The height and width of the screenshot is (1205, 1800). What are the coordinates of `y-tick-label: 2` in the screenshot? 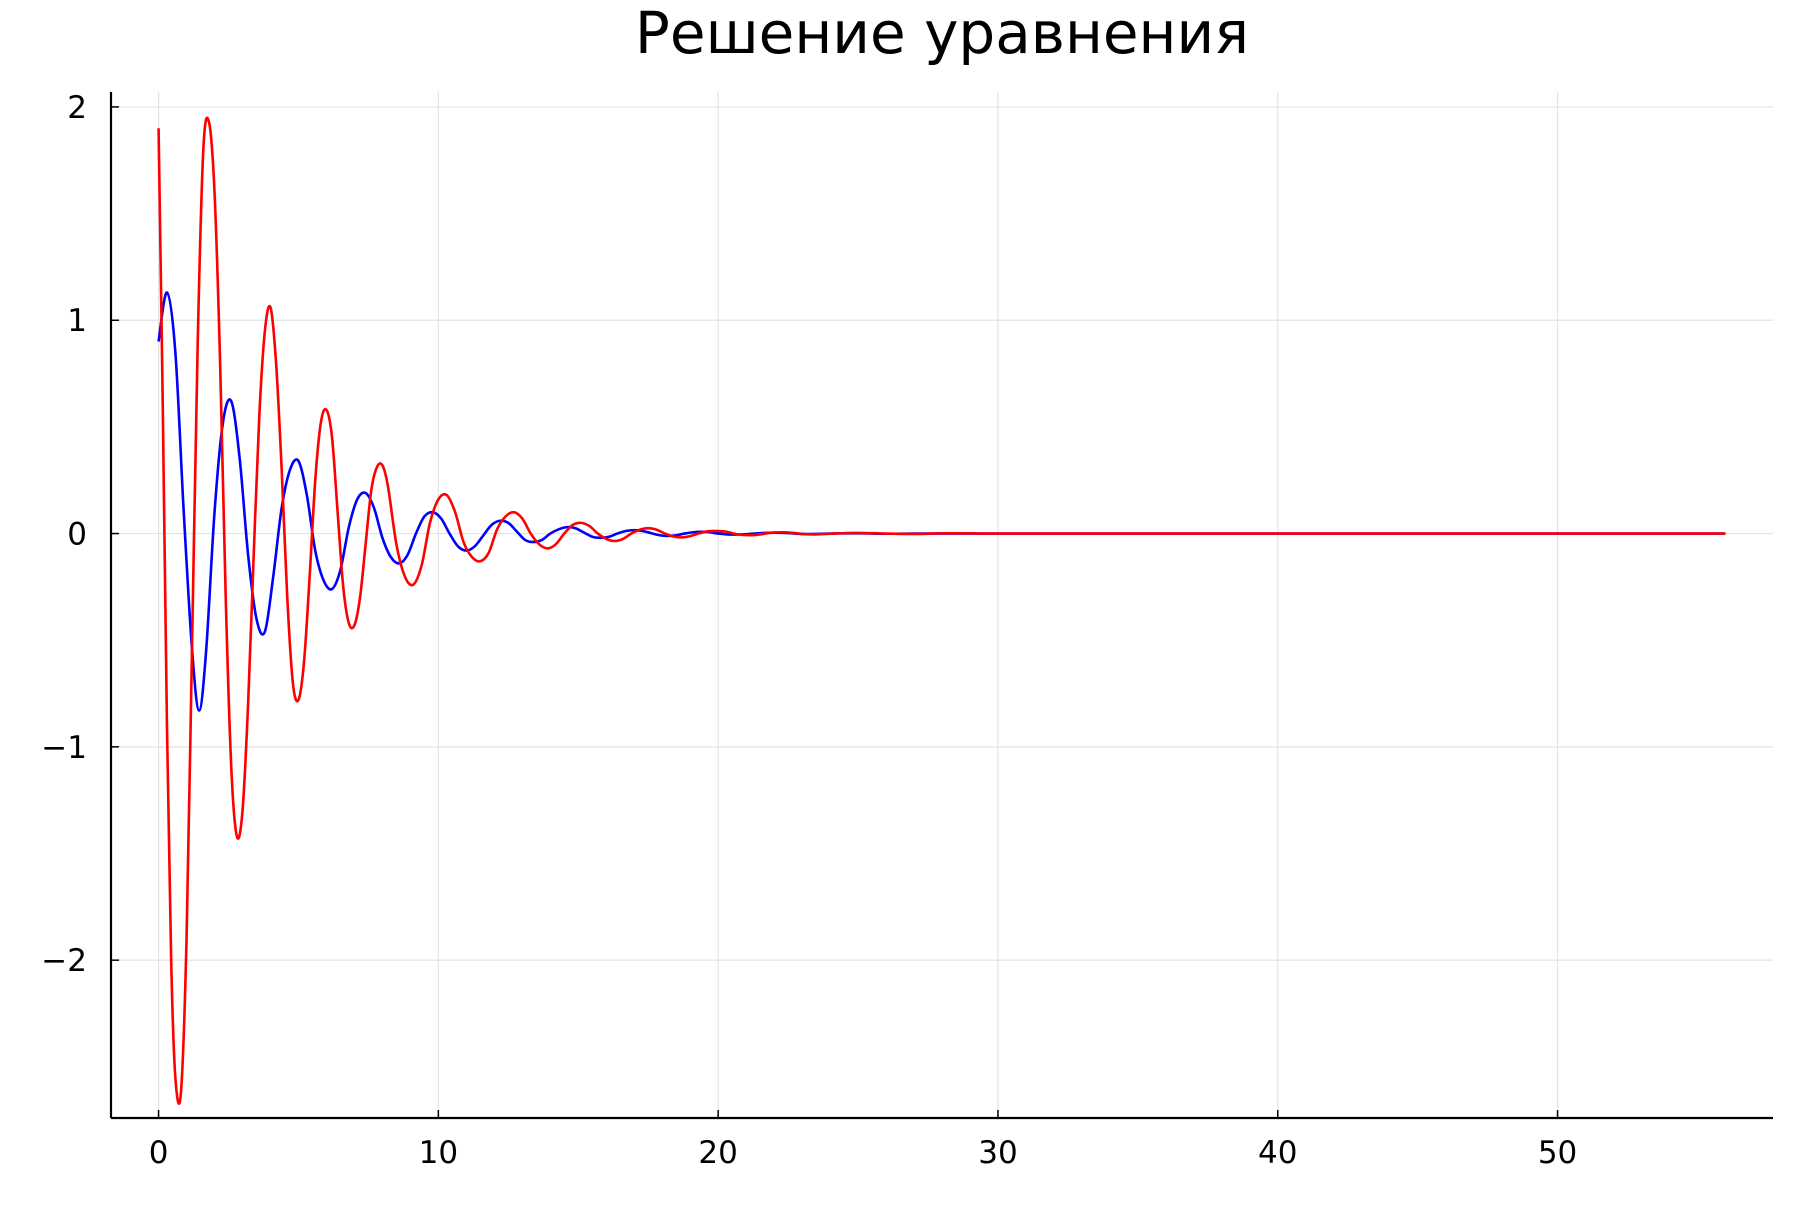 It's located at (77, 108).